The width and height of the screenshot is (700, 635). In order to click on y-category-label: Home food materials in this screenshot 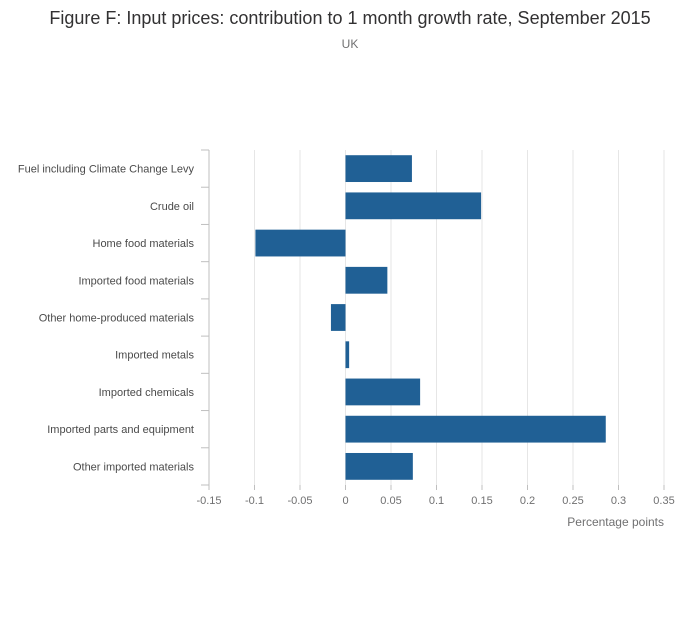, I will do `click(144, 244)`.